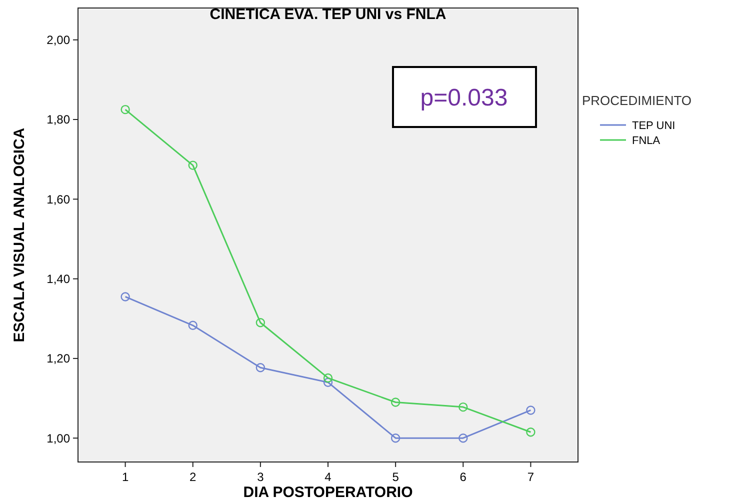 The image size is (741, 503). Describe the element at coordinates (530, 477) in the screenshot. I see `x-tick-label: 7` at that location.